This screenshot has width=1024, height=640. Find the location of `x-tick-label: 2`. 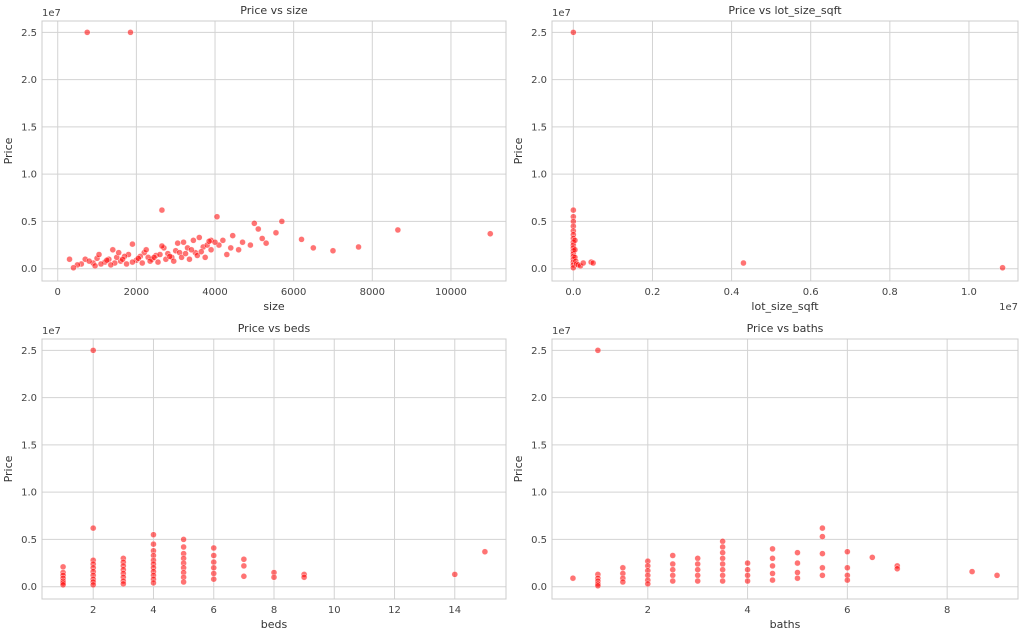

x-tick-label: 2 is located at coordinates (93, 610).